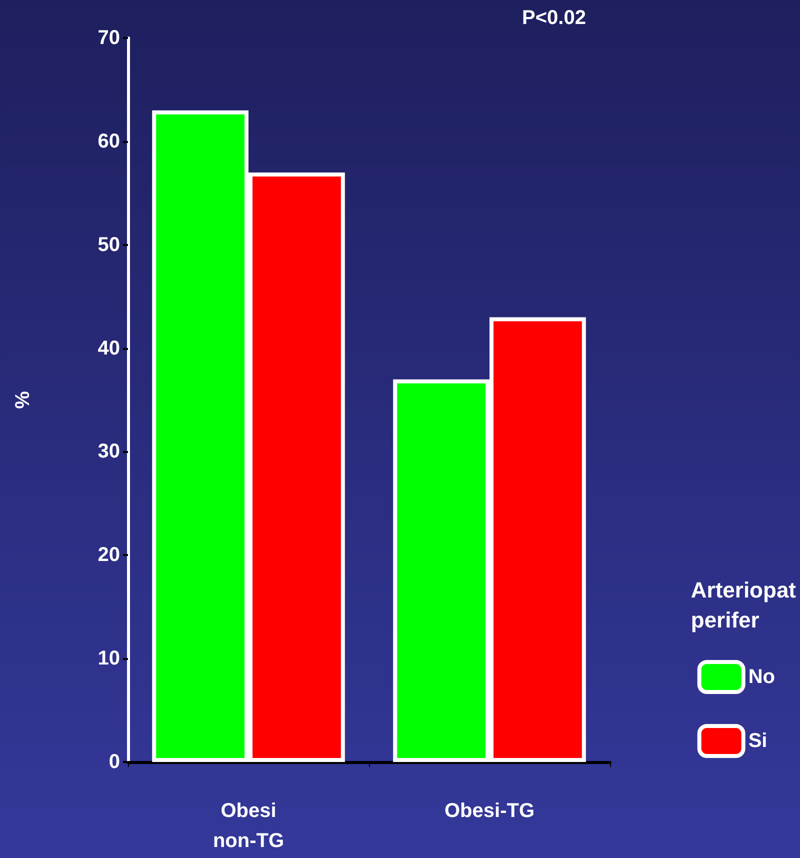 Image resolution: width=800 pixels, height=858 pixels. I want to click on y-tick-label: 20, so click(109, 555).